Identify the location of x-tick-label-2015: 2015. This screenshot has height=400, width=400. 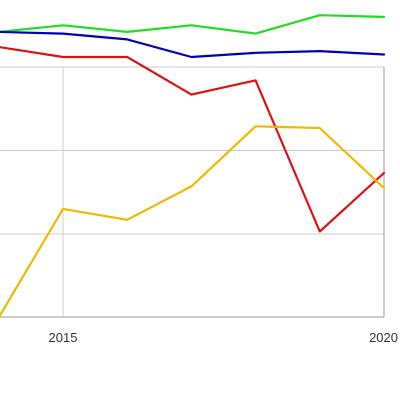
(63, 337).